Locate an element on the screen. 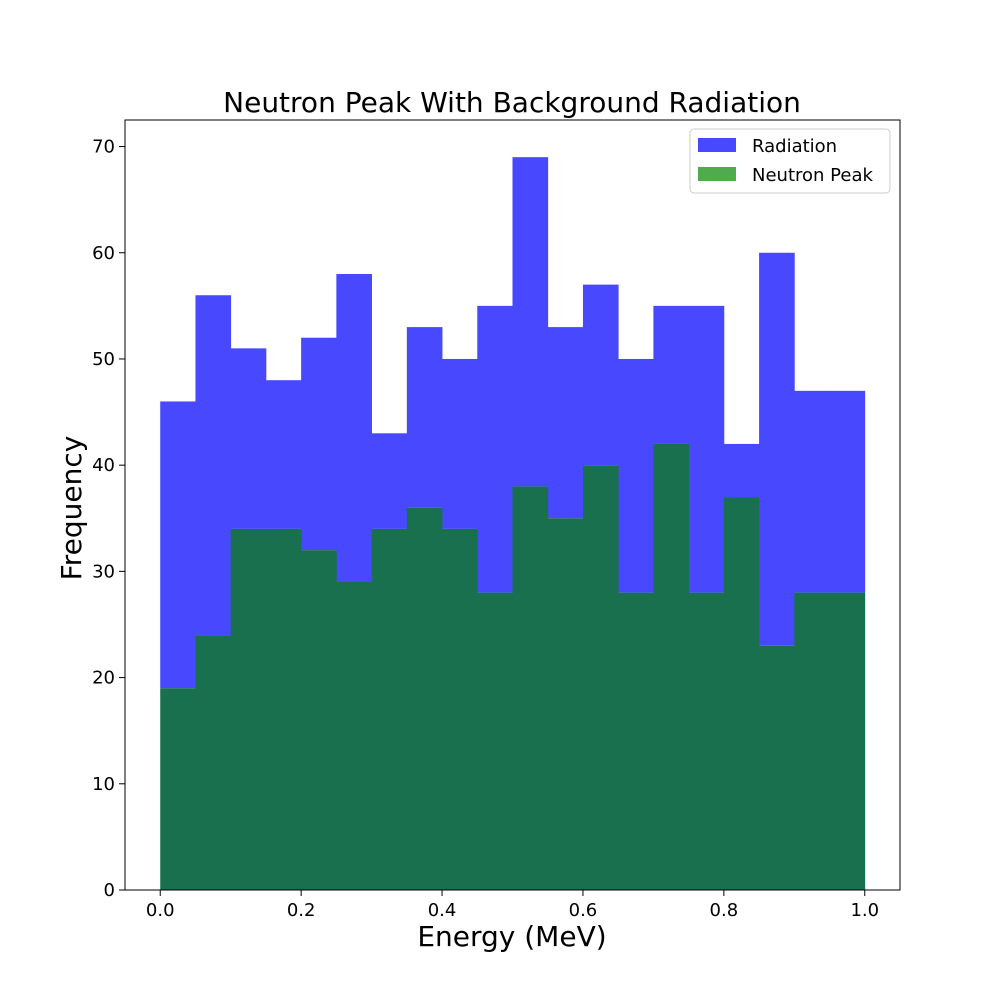 Image resolution: width=1000 pixels, height=1000 pixels. x-tick-label: 0.4 is located at coordinates (442, 910).